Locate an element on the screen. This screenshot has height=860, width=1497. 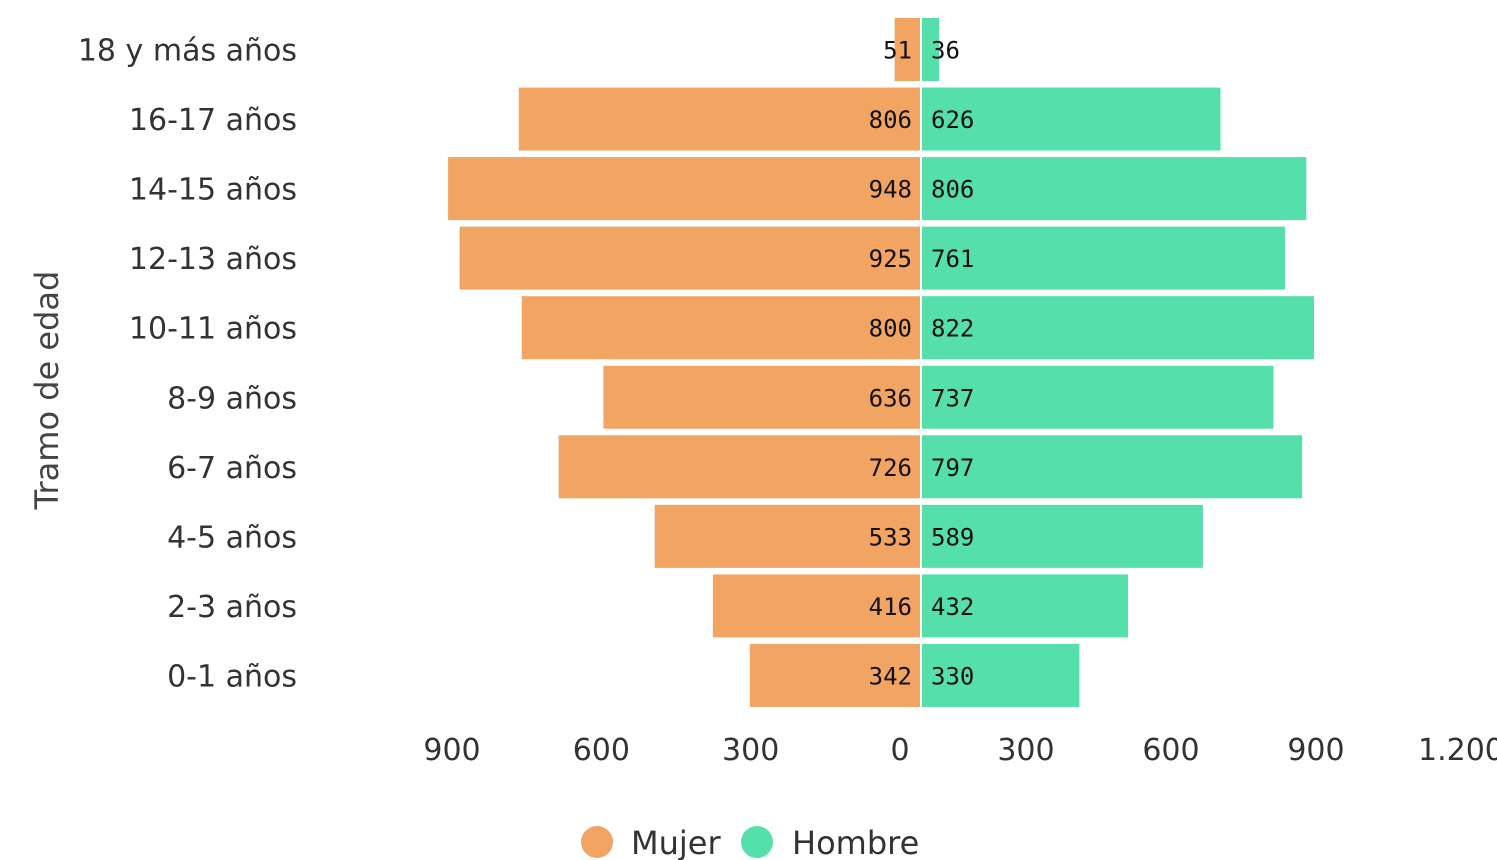
category-label-3: 12-13 años is located at coordinates (213, 259).